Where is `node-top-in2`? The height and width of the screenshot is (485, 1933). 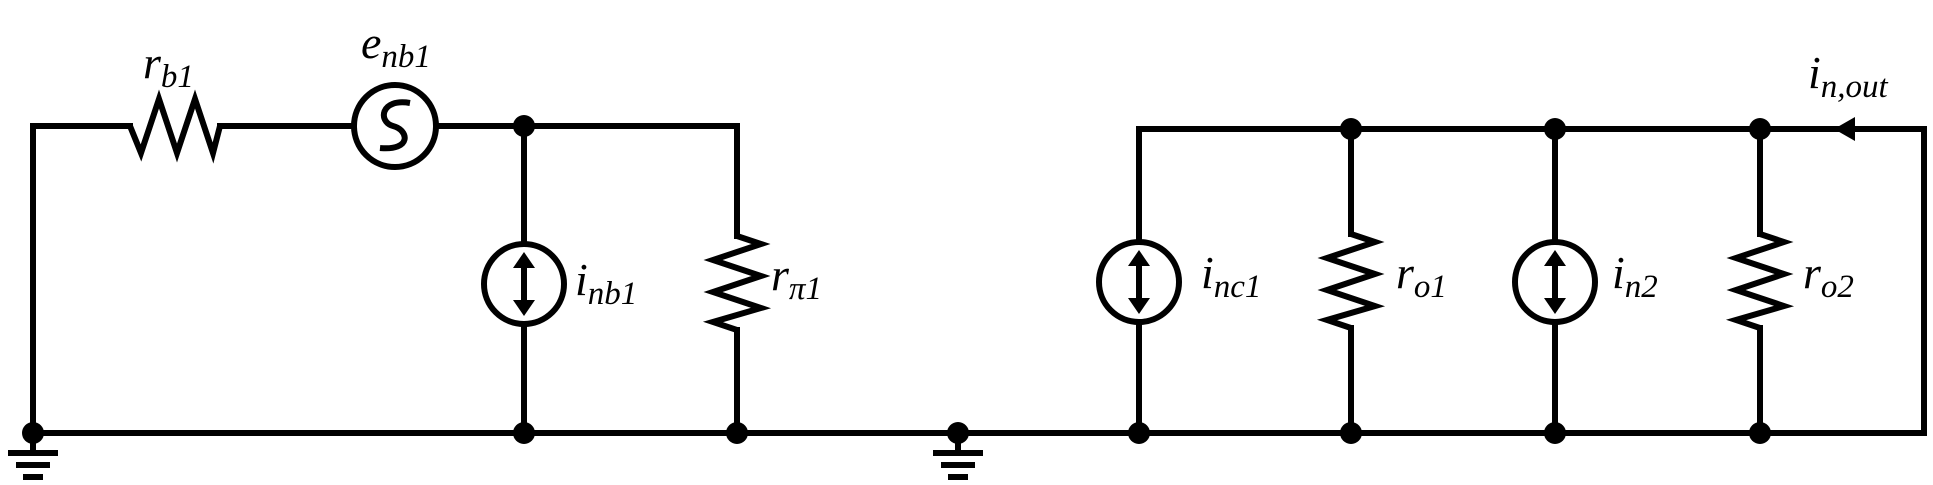
node-top-in2 is located at coordinates (1555, 129).